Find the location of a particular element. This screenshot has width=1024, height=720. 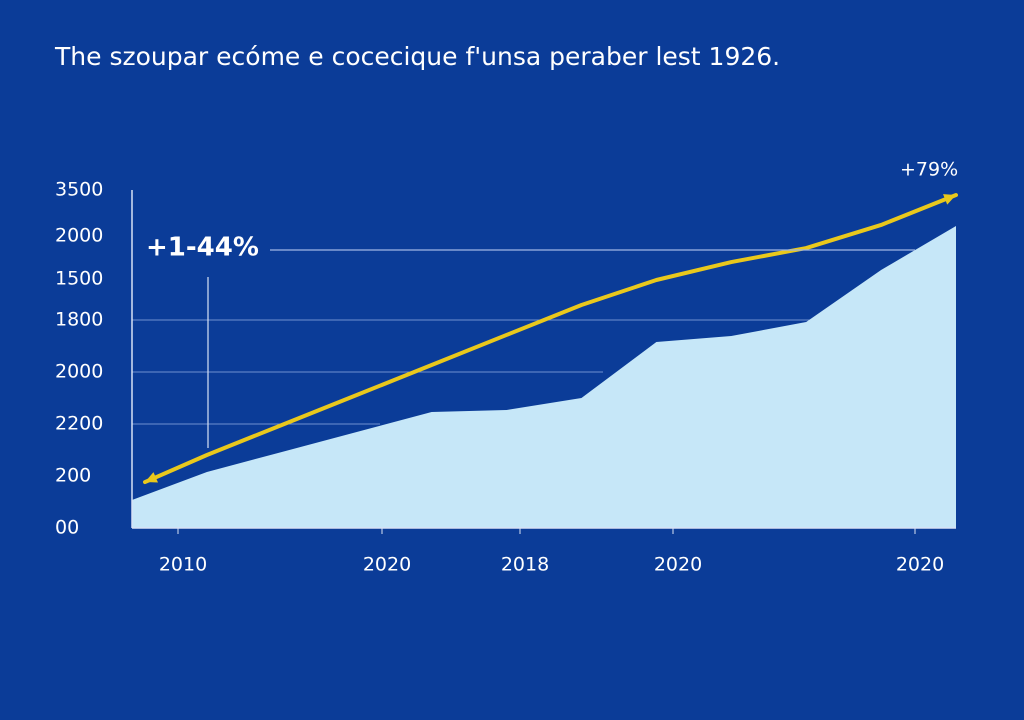

annotation: +1-44% is located at coordinates (202, 248).